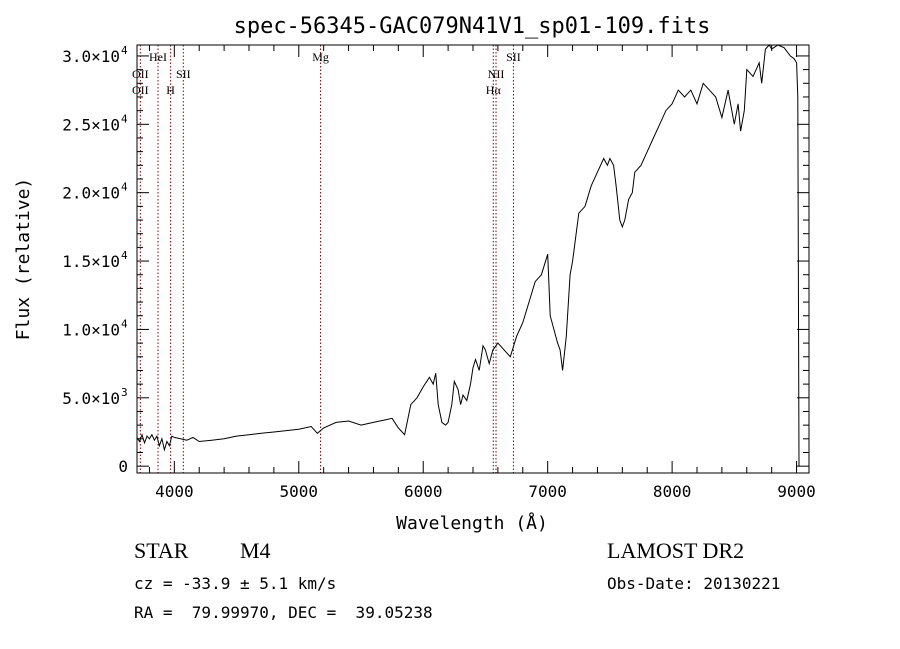 This screenshot has width=900, height=649. What do you see at coordinates (547, 491) in the screenshot?
I see `x-tick-label: 7000` at bounding box center [547, 491].